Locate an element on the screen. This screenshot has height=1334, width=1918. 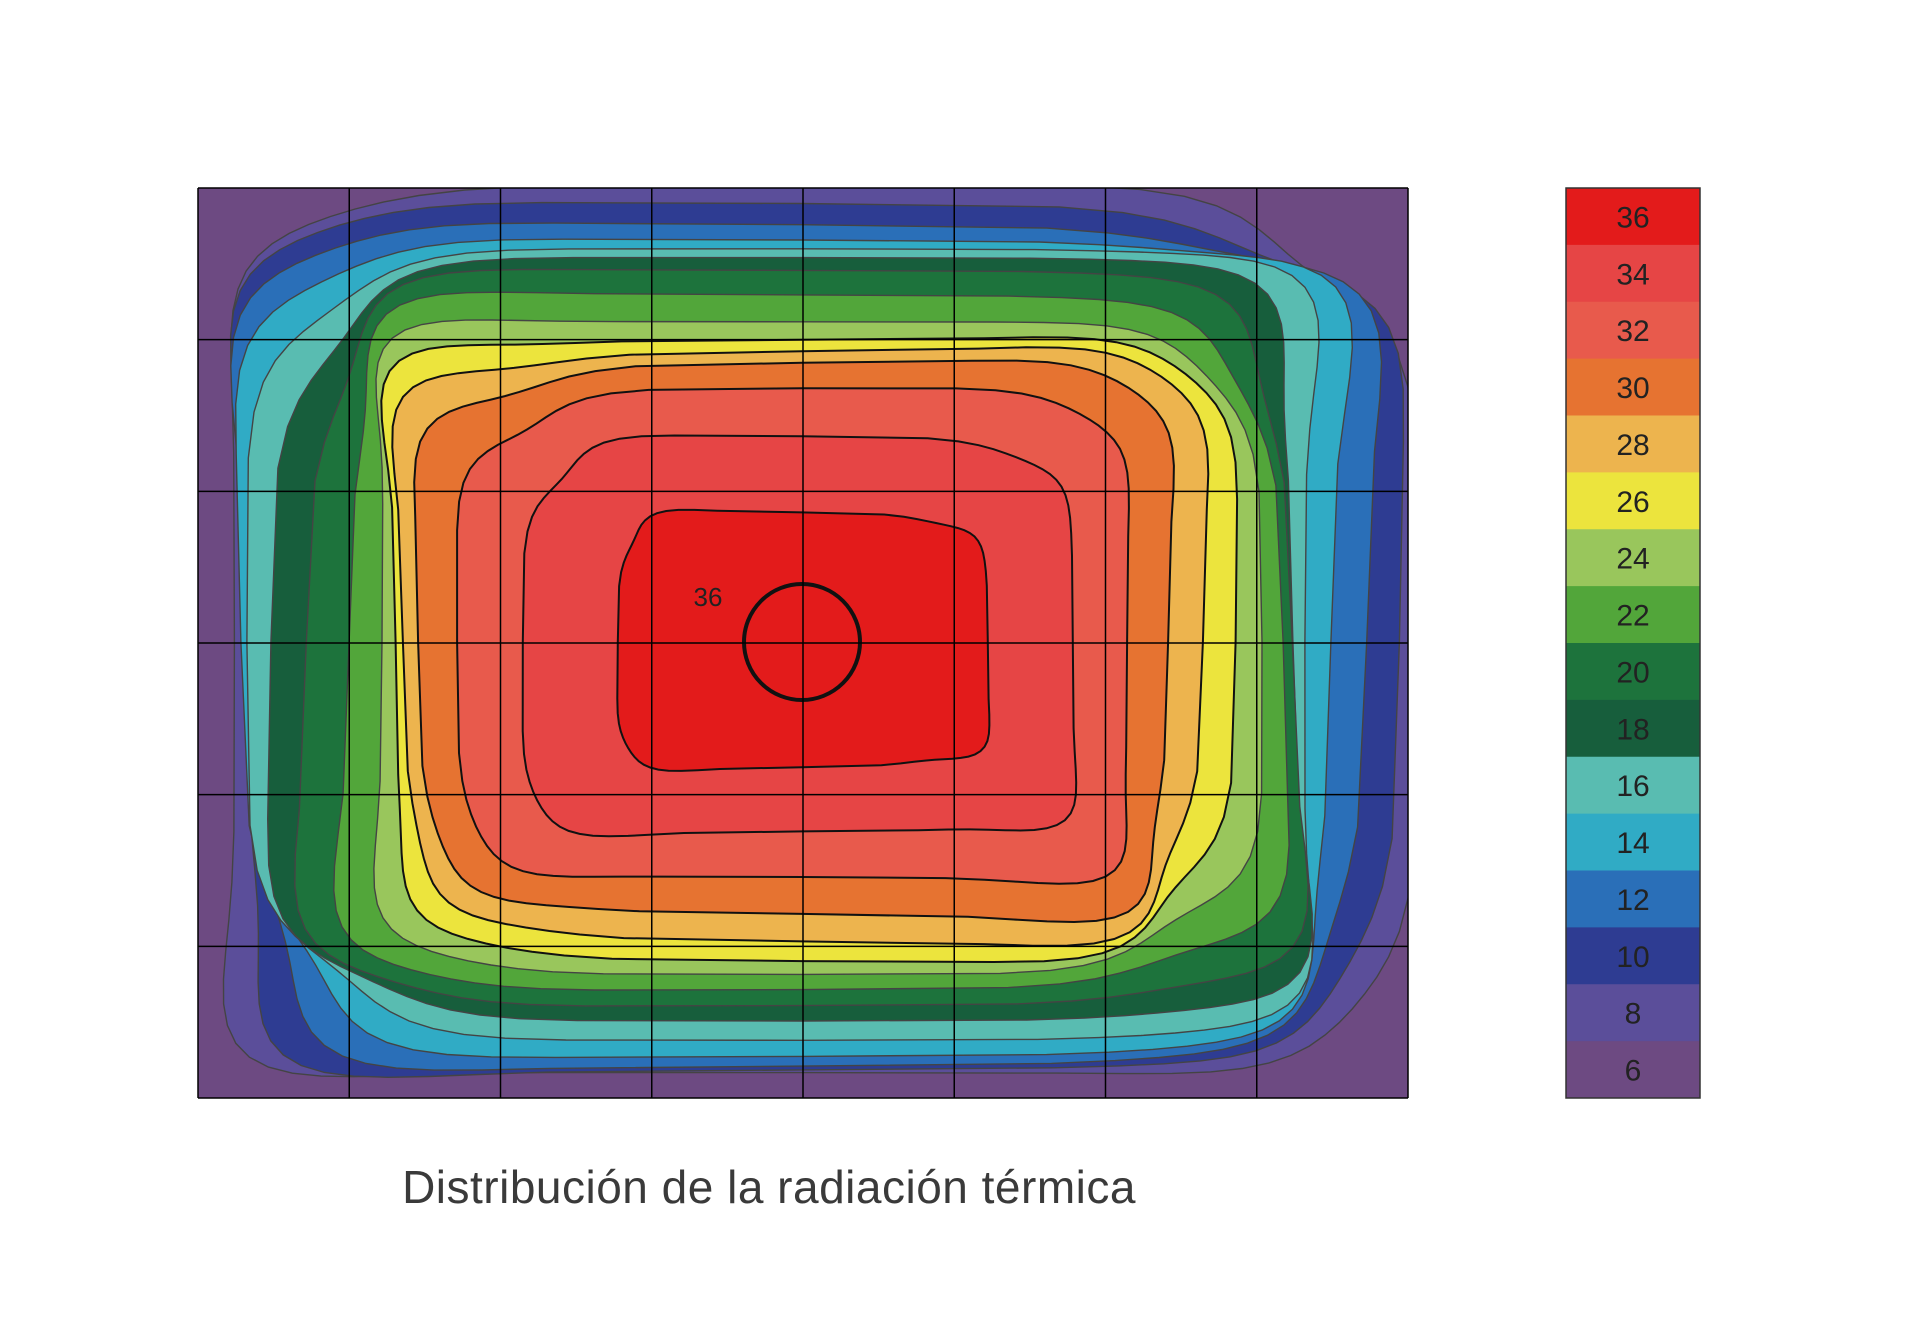
legend-label-10: 10 is located at coordinates (1632, 957).